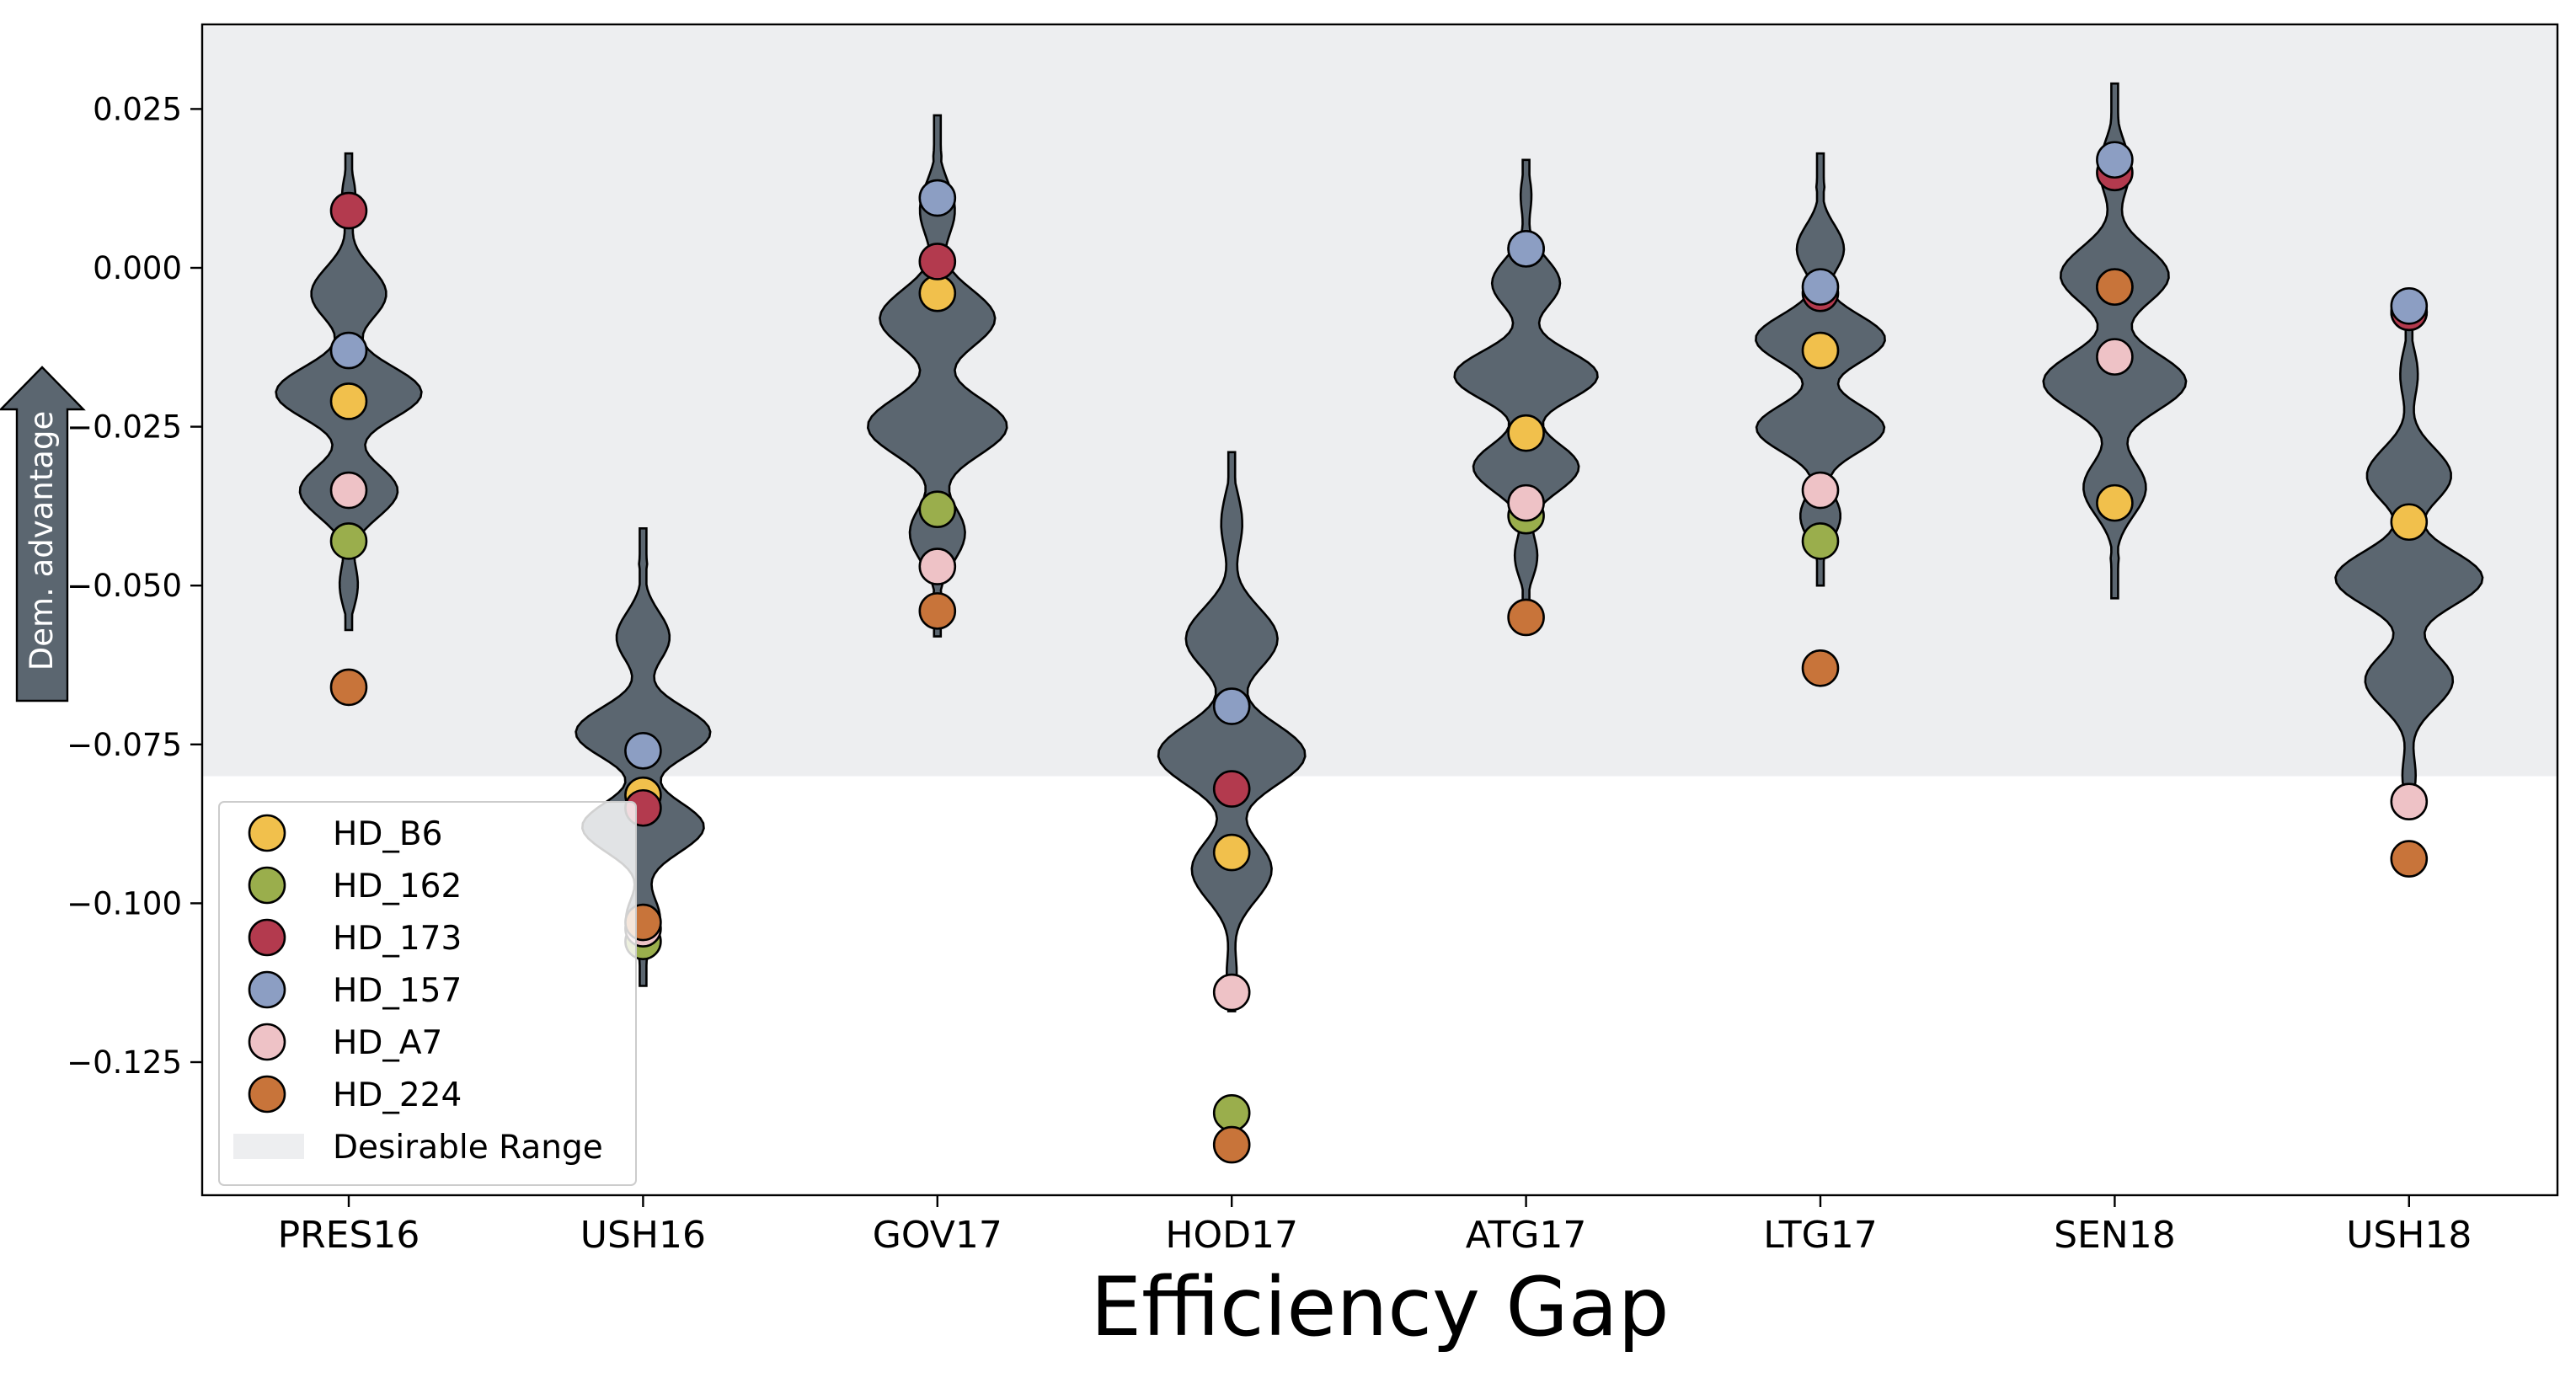 Image resolution: width=2576 pixels, height=1378 pixels. I want to click on dem-advantage-arrow: Dem. advantage, so click(43, 534).